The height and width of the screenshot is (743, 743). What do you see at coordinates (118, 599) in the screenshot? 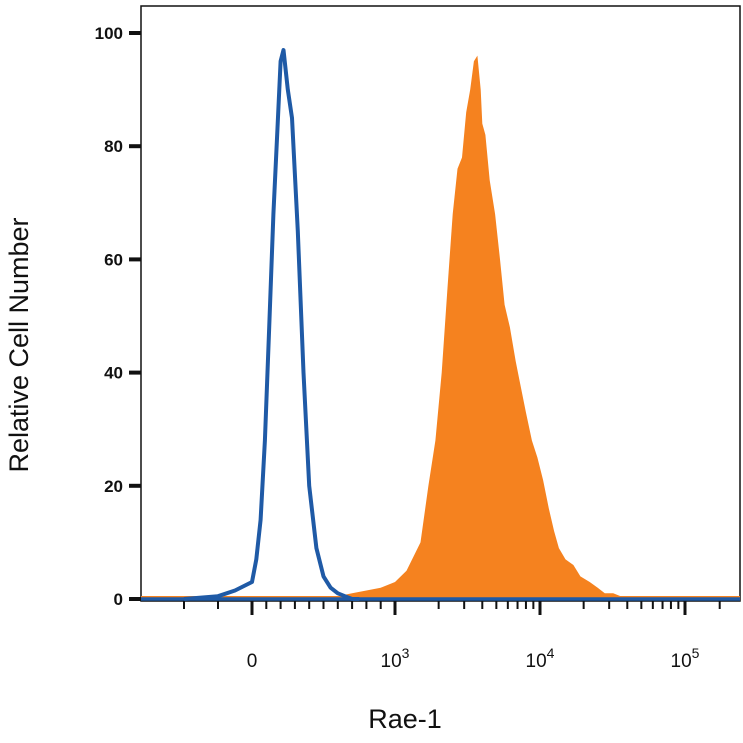
I see `y-tick-label: 0` at bounding box center [118, 599].